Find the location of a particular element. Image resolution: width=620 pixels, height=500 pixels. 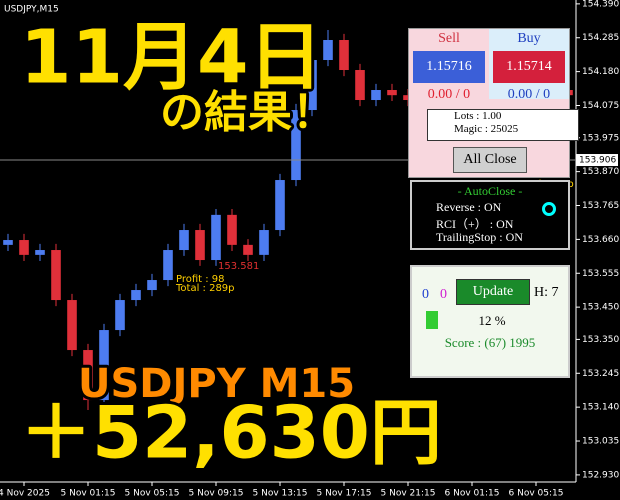

percent: 12 % is located at coordinates (492, 320).